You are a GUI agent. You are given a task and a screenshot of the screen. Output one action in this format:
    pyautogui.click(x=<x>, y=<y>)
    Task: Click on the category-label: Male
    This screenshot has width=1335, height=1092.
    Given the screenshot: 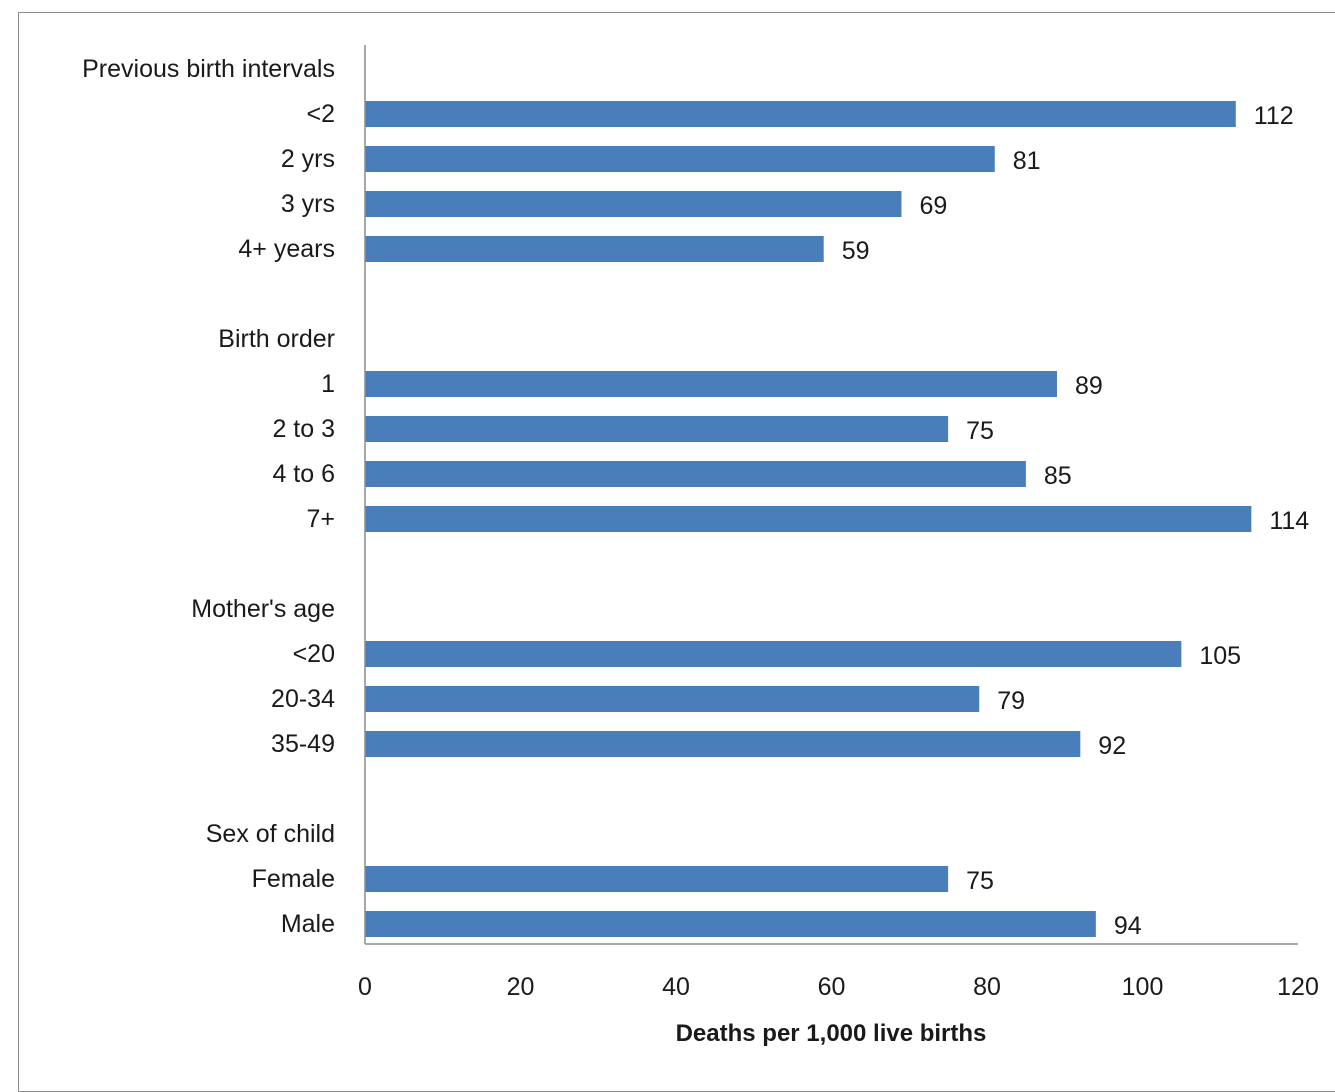 What is the action you would take?
    pyautogui.click(x=308, y=924)
    